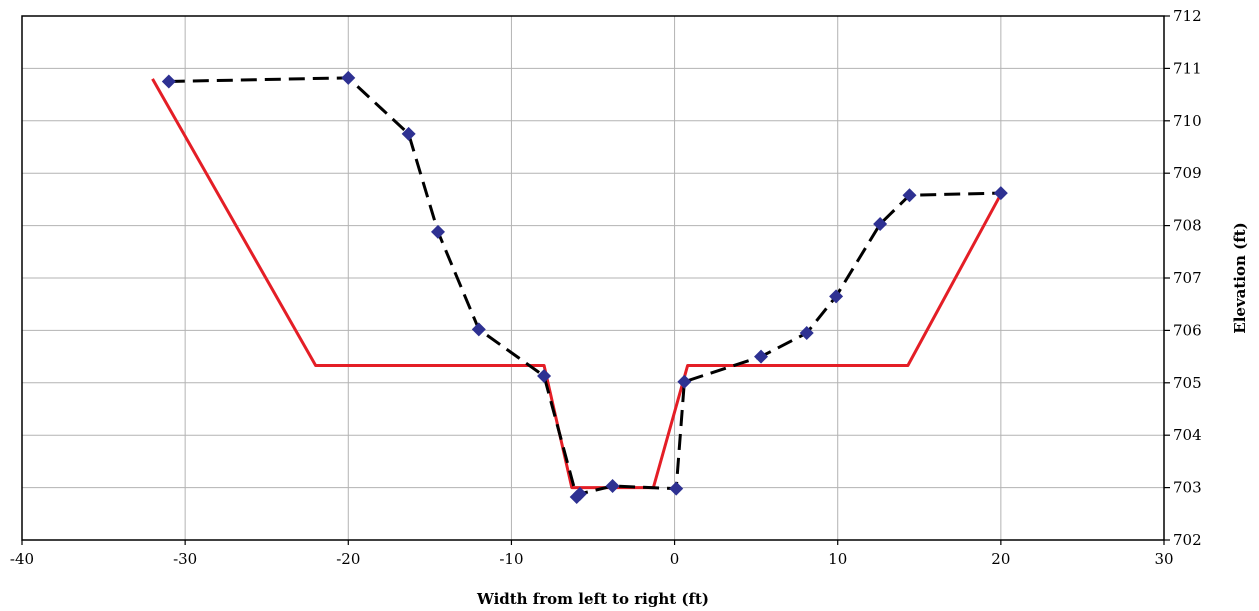 The height and width of the screenshot is (611, 1259). What do you see at coordinates (1187, 435) in the screenshot?
I see `y-tick-label: 704` at bounding box center [1187, 435].